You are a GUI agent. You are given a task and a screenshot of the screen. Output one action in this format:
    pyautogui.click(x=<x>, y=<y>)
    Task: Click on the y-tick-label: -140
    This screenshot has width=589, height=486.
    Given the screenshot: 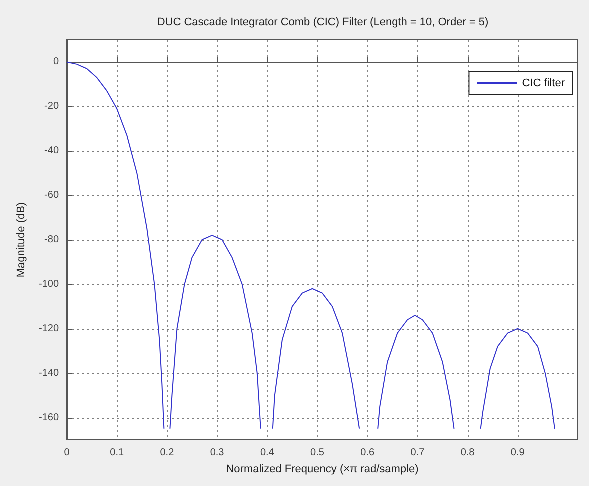 What is the action you would take?
    pyautogui.click(x=49, y=373)
    